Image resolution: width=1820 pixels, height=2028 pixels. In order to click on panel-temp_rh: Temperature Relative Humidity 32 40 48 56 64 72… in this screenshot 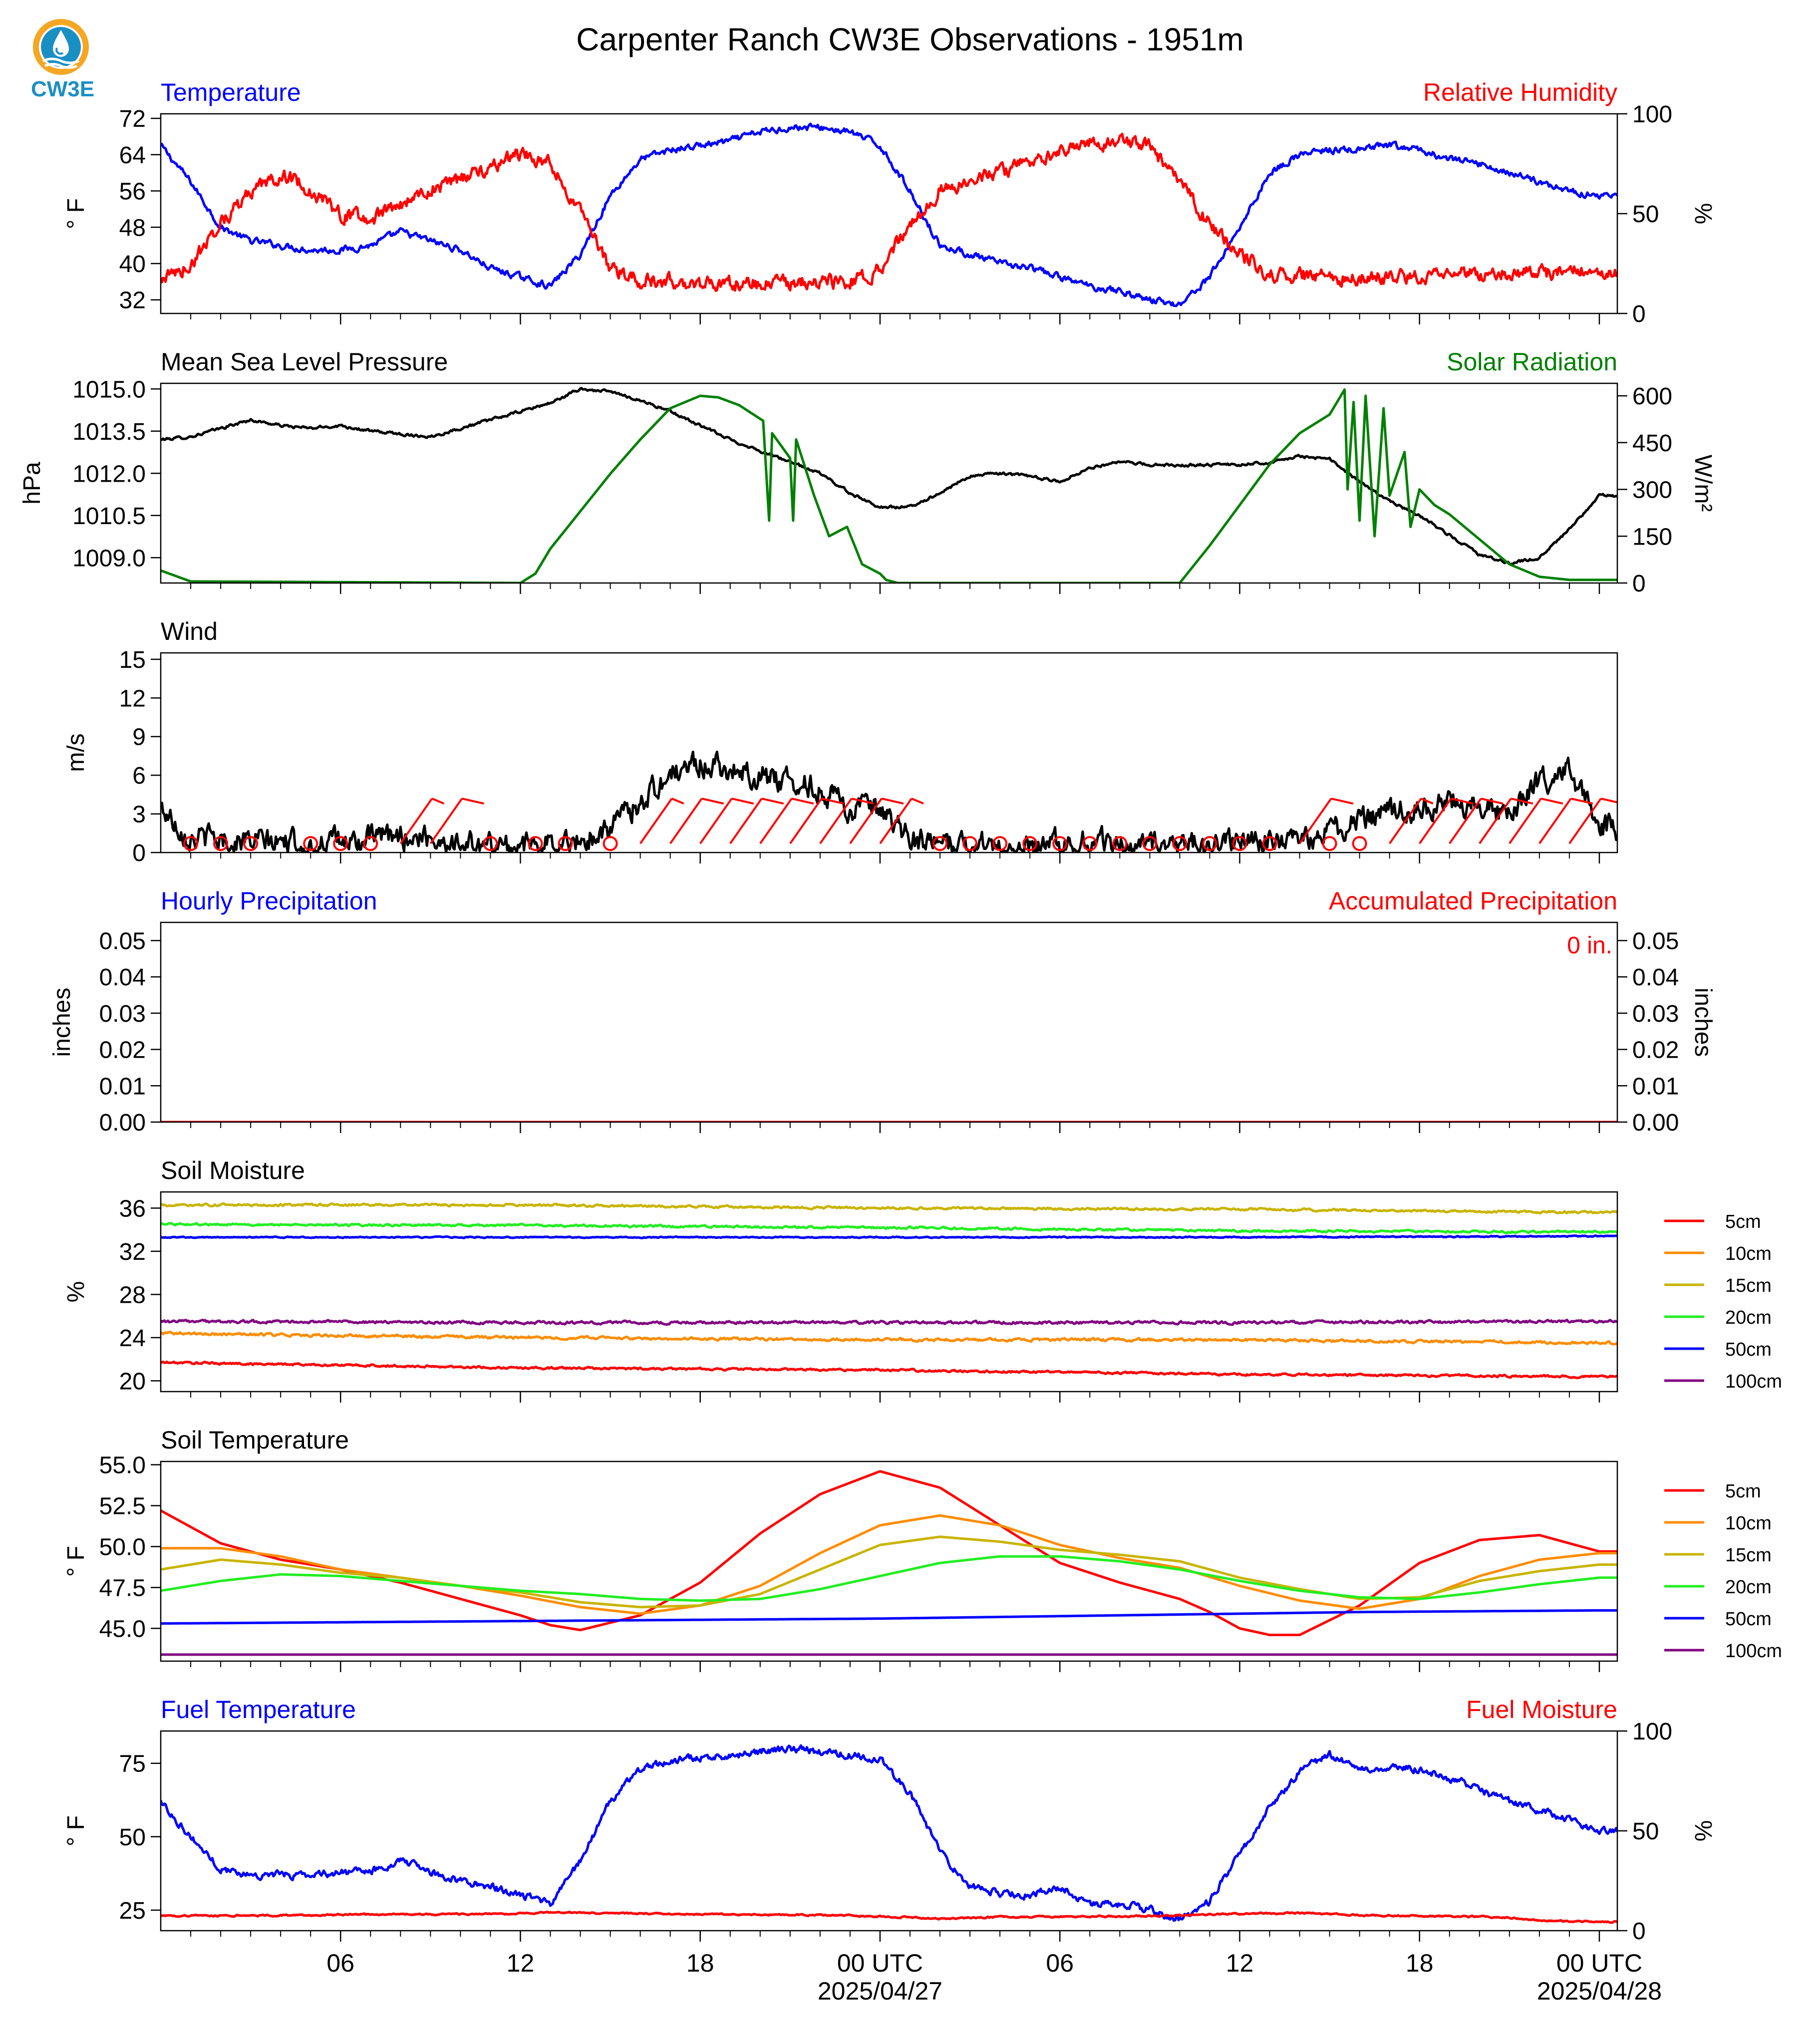, I will do `click(889, 202)`.